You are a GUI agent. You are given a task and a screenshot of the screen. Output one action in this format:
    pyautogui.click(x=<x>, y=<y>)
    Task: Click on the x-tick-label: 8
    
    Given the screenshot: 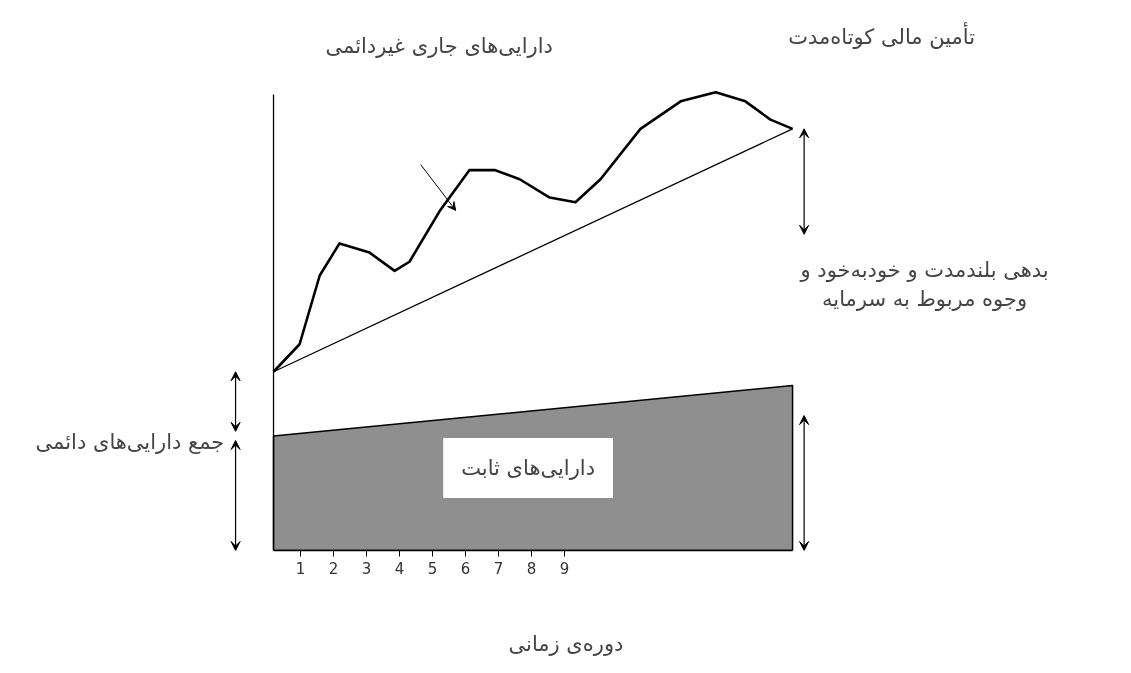 What is the action you would take?
    pyautogui.click(x=531, y=568)
    